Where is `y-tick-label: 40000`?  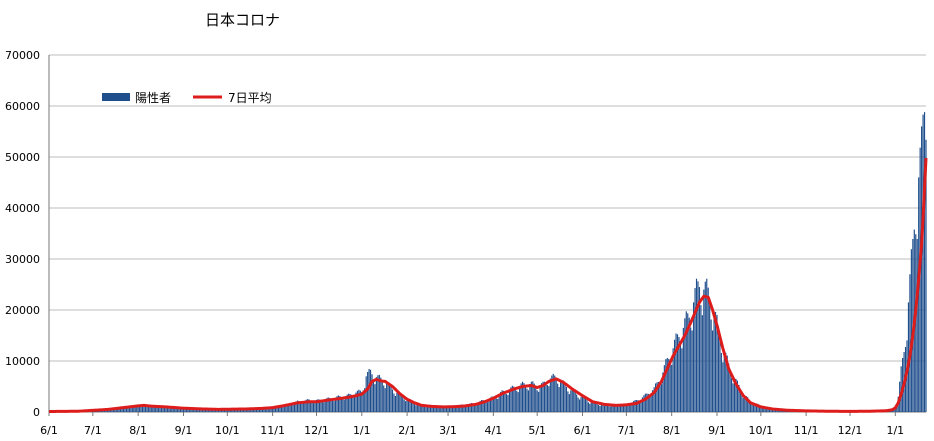 y-tick-label: 40000 is located at coordinates (22, 208).